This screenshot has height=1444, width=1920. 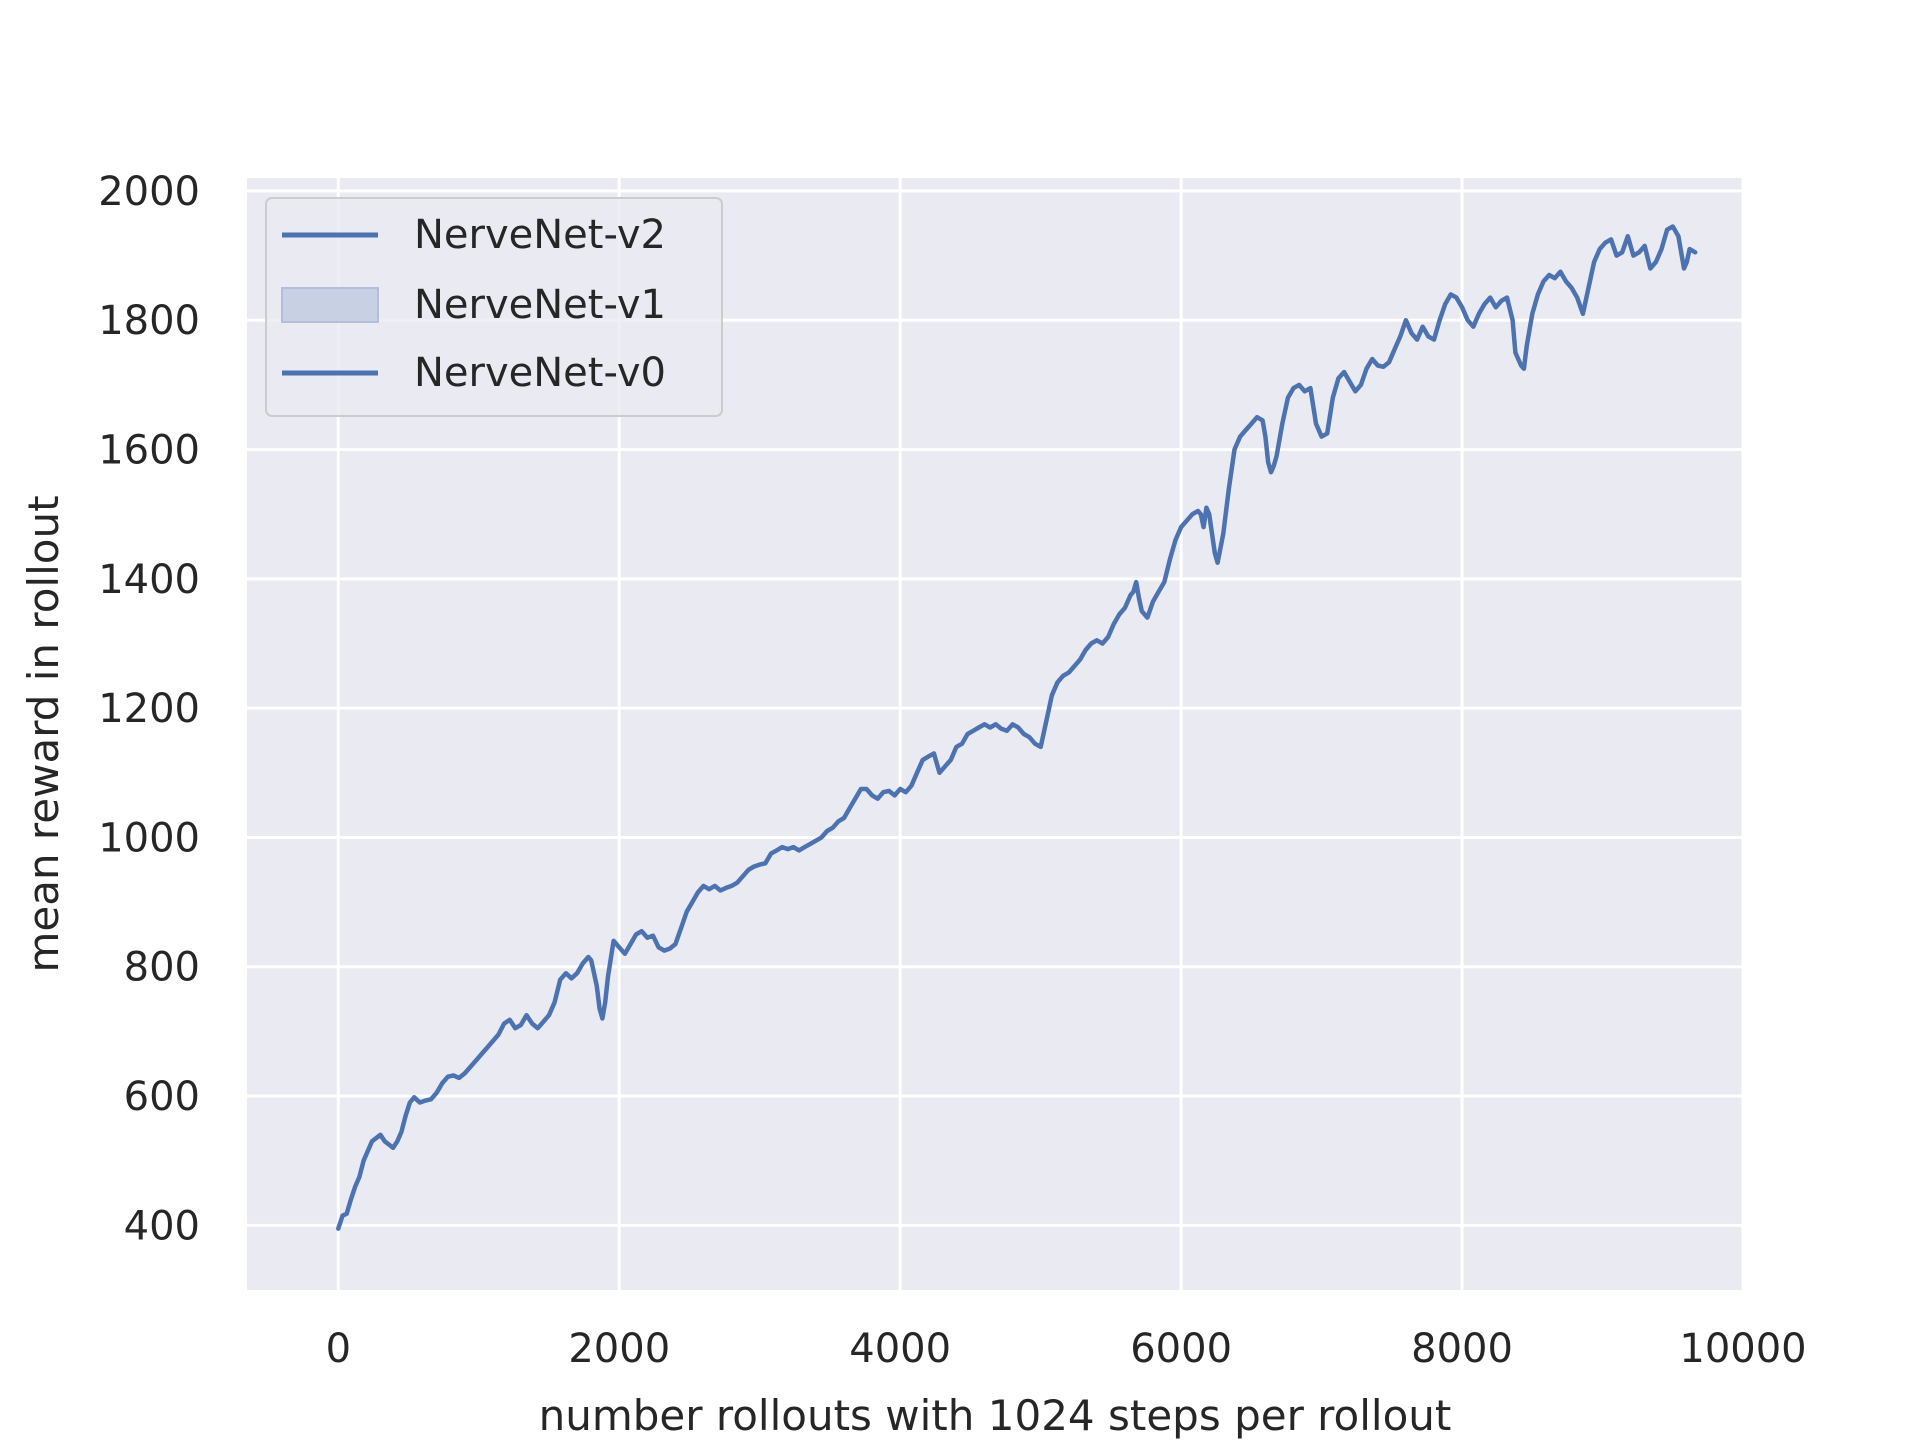 What do you see at coordinates (338, 1349) in the screenshot?
I see `x-tick-label: 0` at bounding box center [338, 1349].